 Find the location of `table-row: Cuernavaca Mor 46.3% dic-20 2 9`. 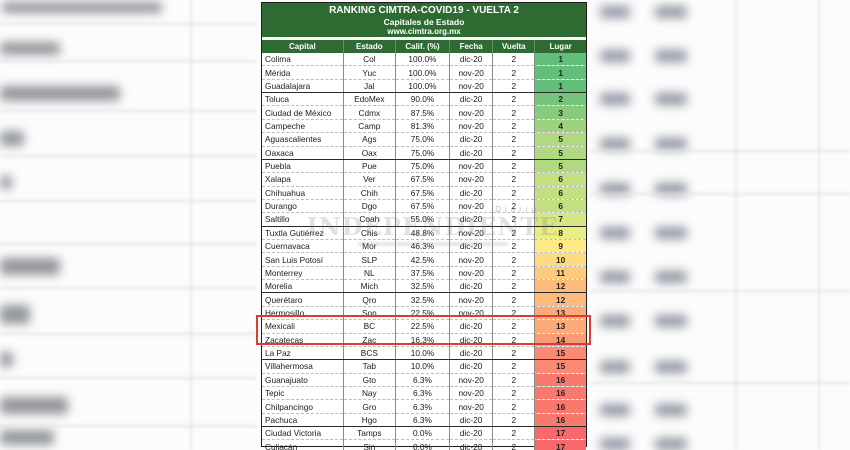

table-row: Cuernavaca Mor 46.3% dic-20 2 9 is located at coordinates (424, 246).